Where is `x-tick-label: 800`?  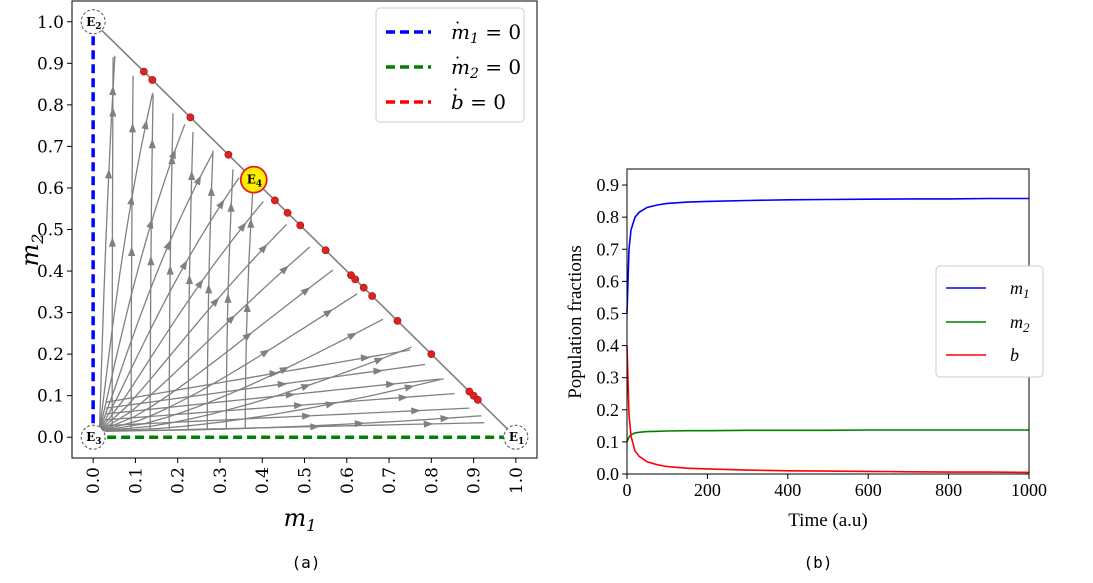
x-tick-label: 800 is located at coordinates (948, 490).